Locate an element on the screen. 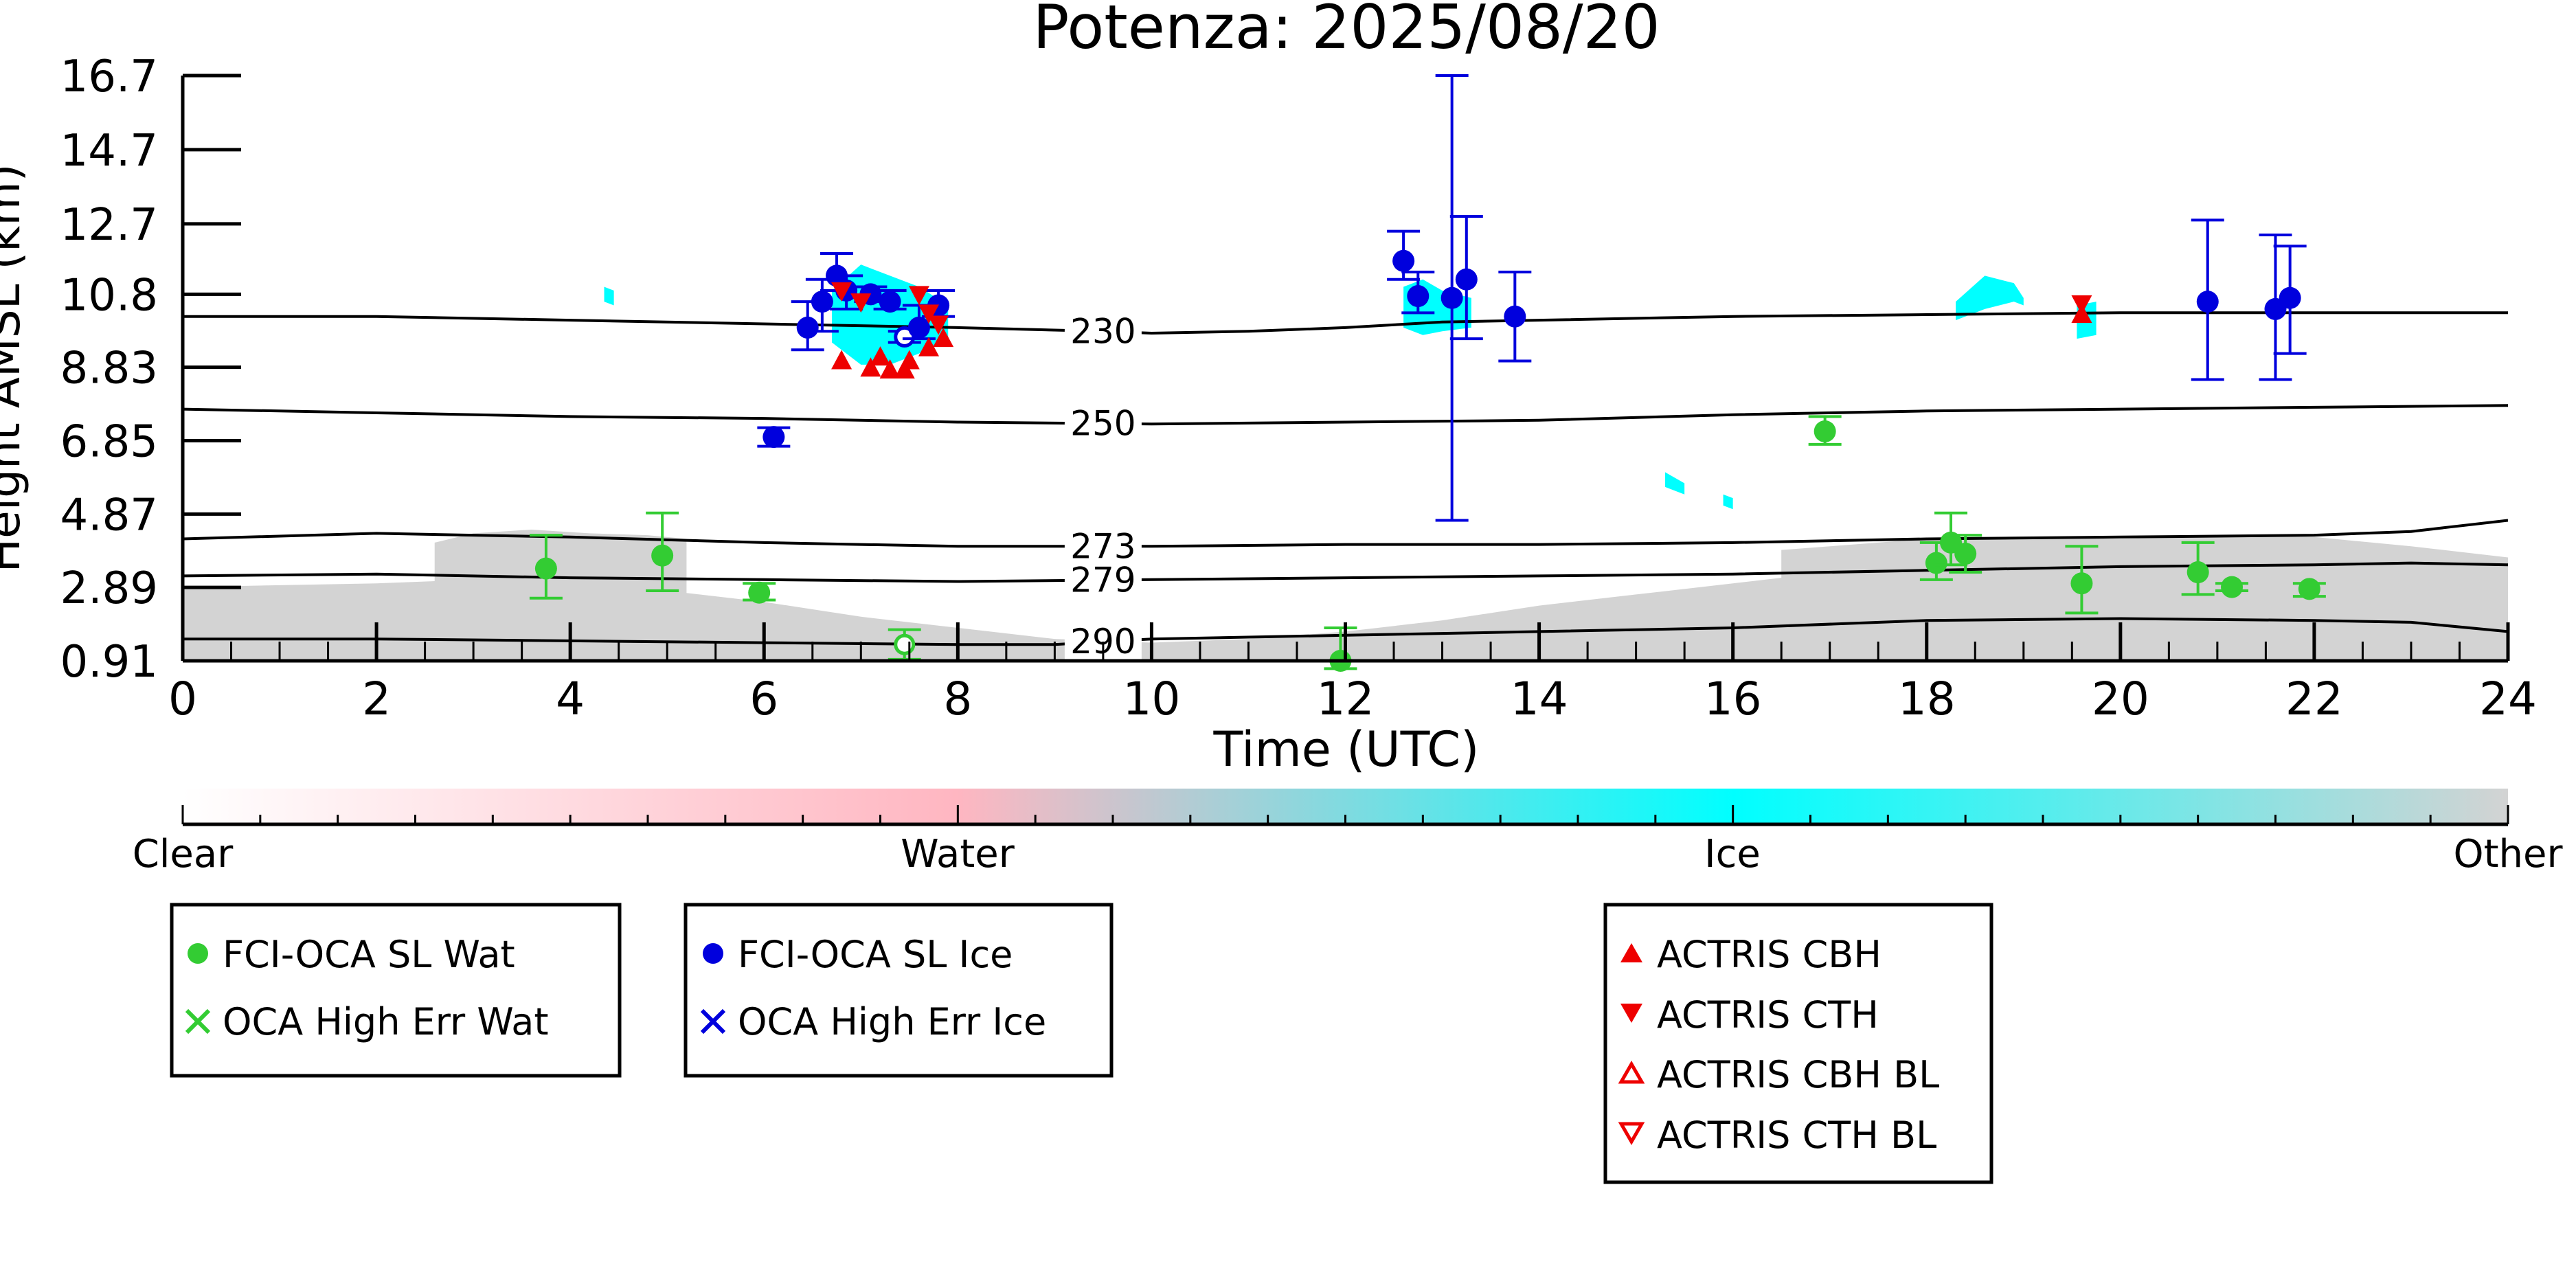 The image size is (2576, 1288). y-tick-label: 4.87 is located at coordinates (109, 515).